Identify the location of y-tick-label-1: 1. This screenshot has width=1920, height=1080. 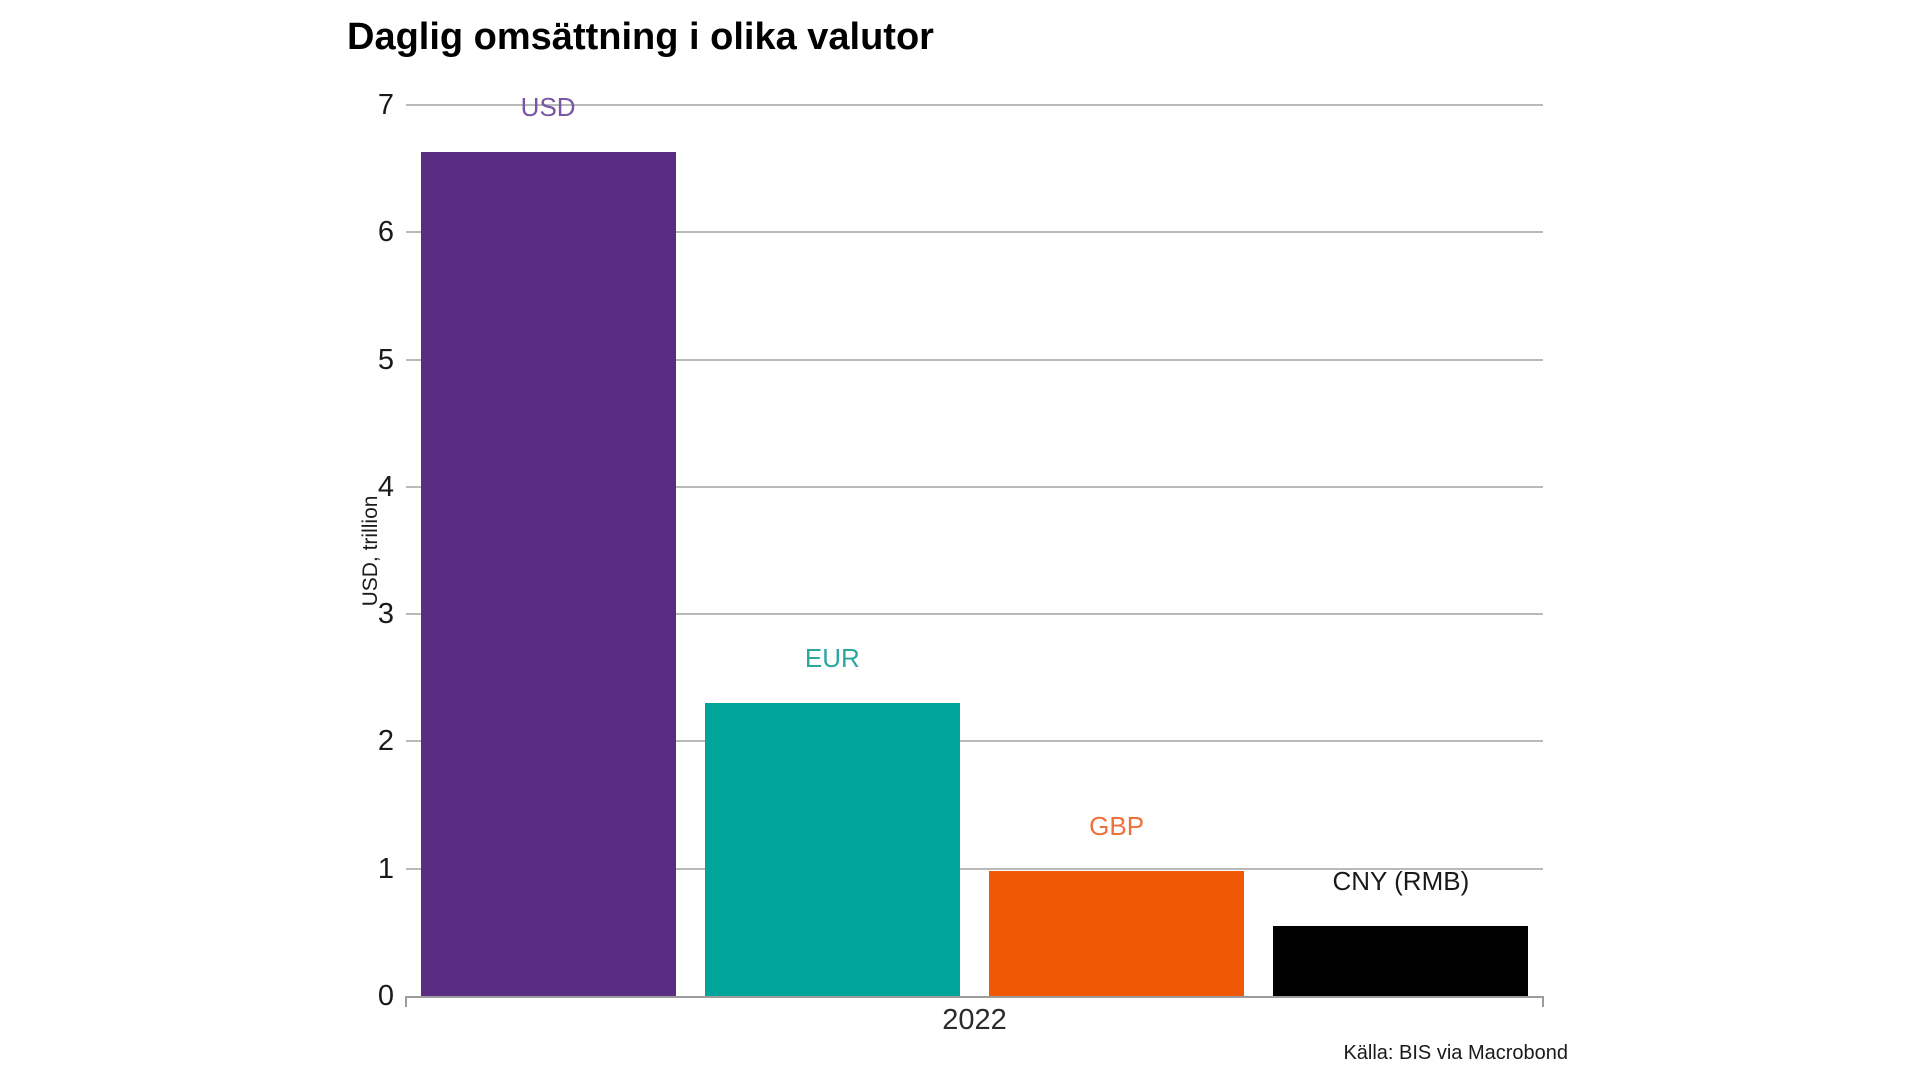
(385, 868).